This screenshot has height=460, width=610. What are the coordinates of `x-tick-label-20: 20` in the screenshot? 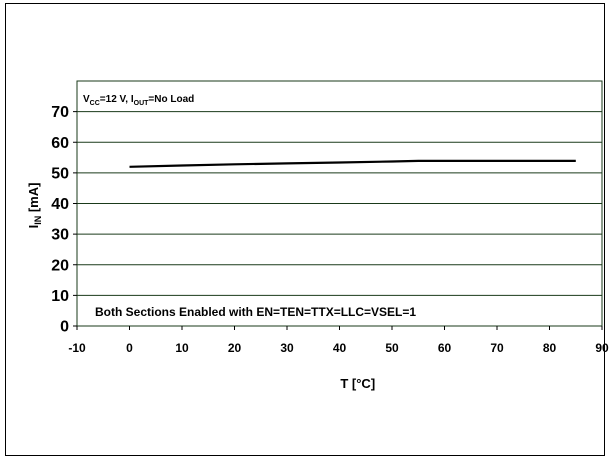 It's located at (235, 348).